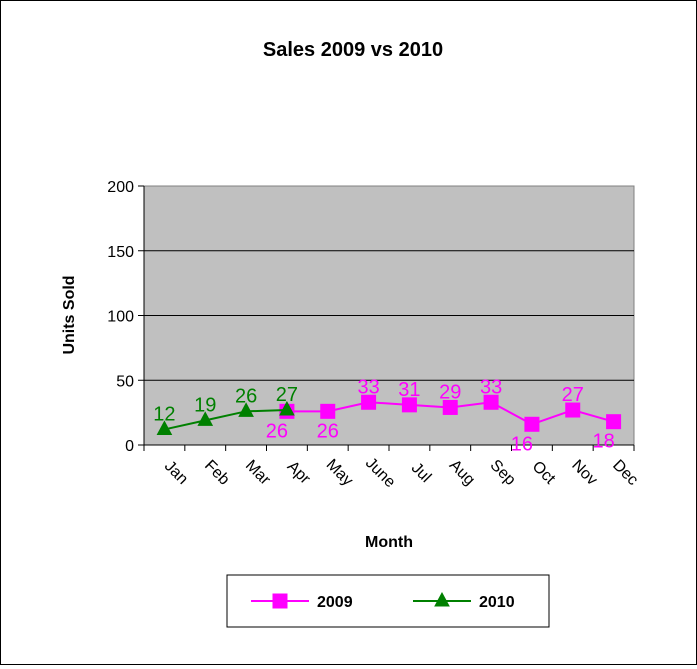  Describe the element at coordinates (625, 473) in the screenshot. I see `x-tick-label: Dec` at that location.